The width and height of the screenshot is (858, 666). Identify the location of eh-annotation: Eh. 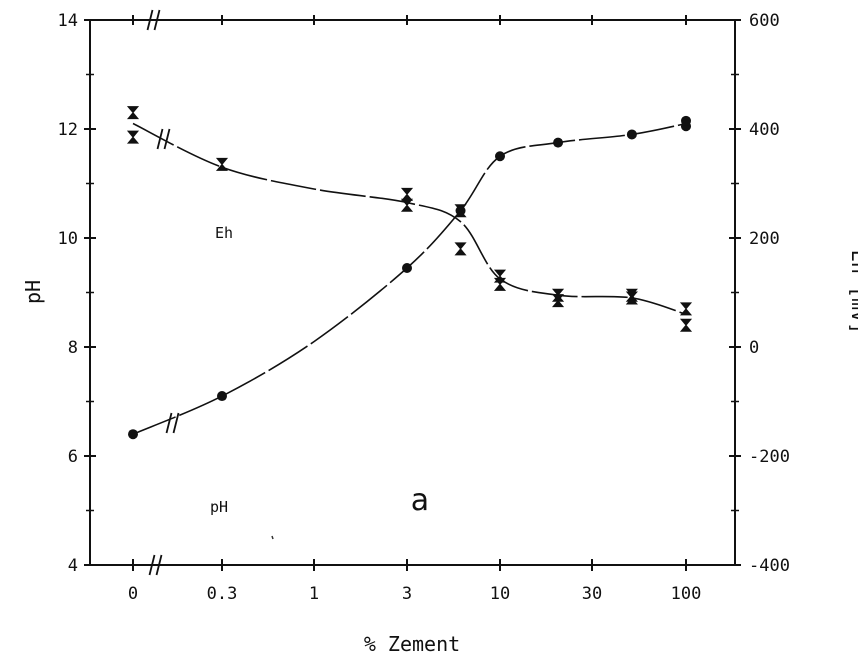
(224, 233).